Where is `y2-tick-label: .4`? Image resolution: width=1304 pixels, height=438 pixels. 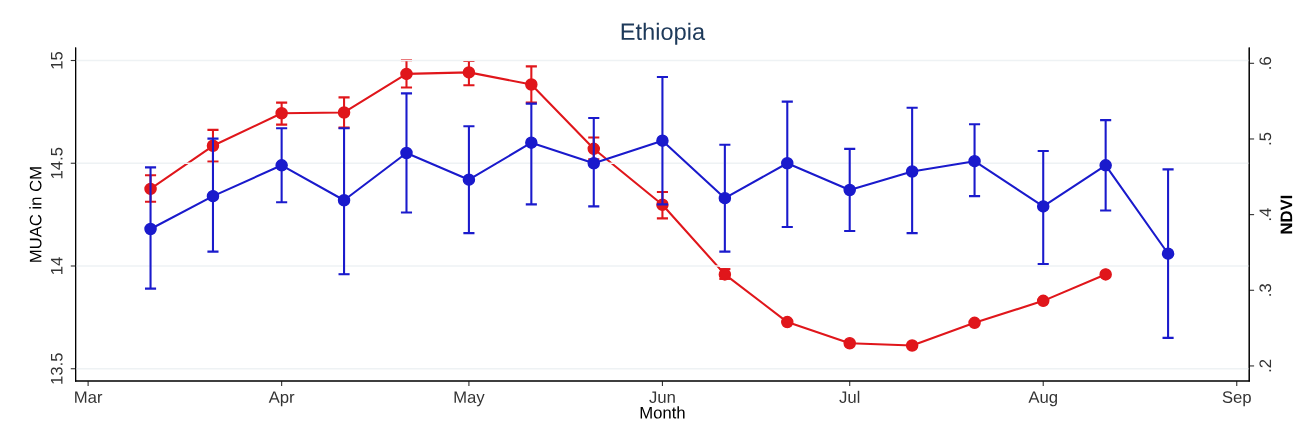 y2-tick-label: .4 is located at coordinates (1265, 214).